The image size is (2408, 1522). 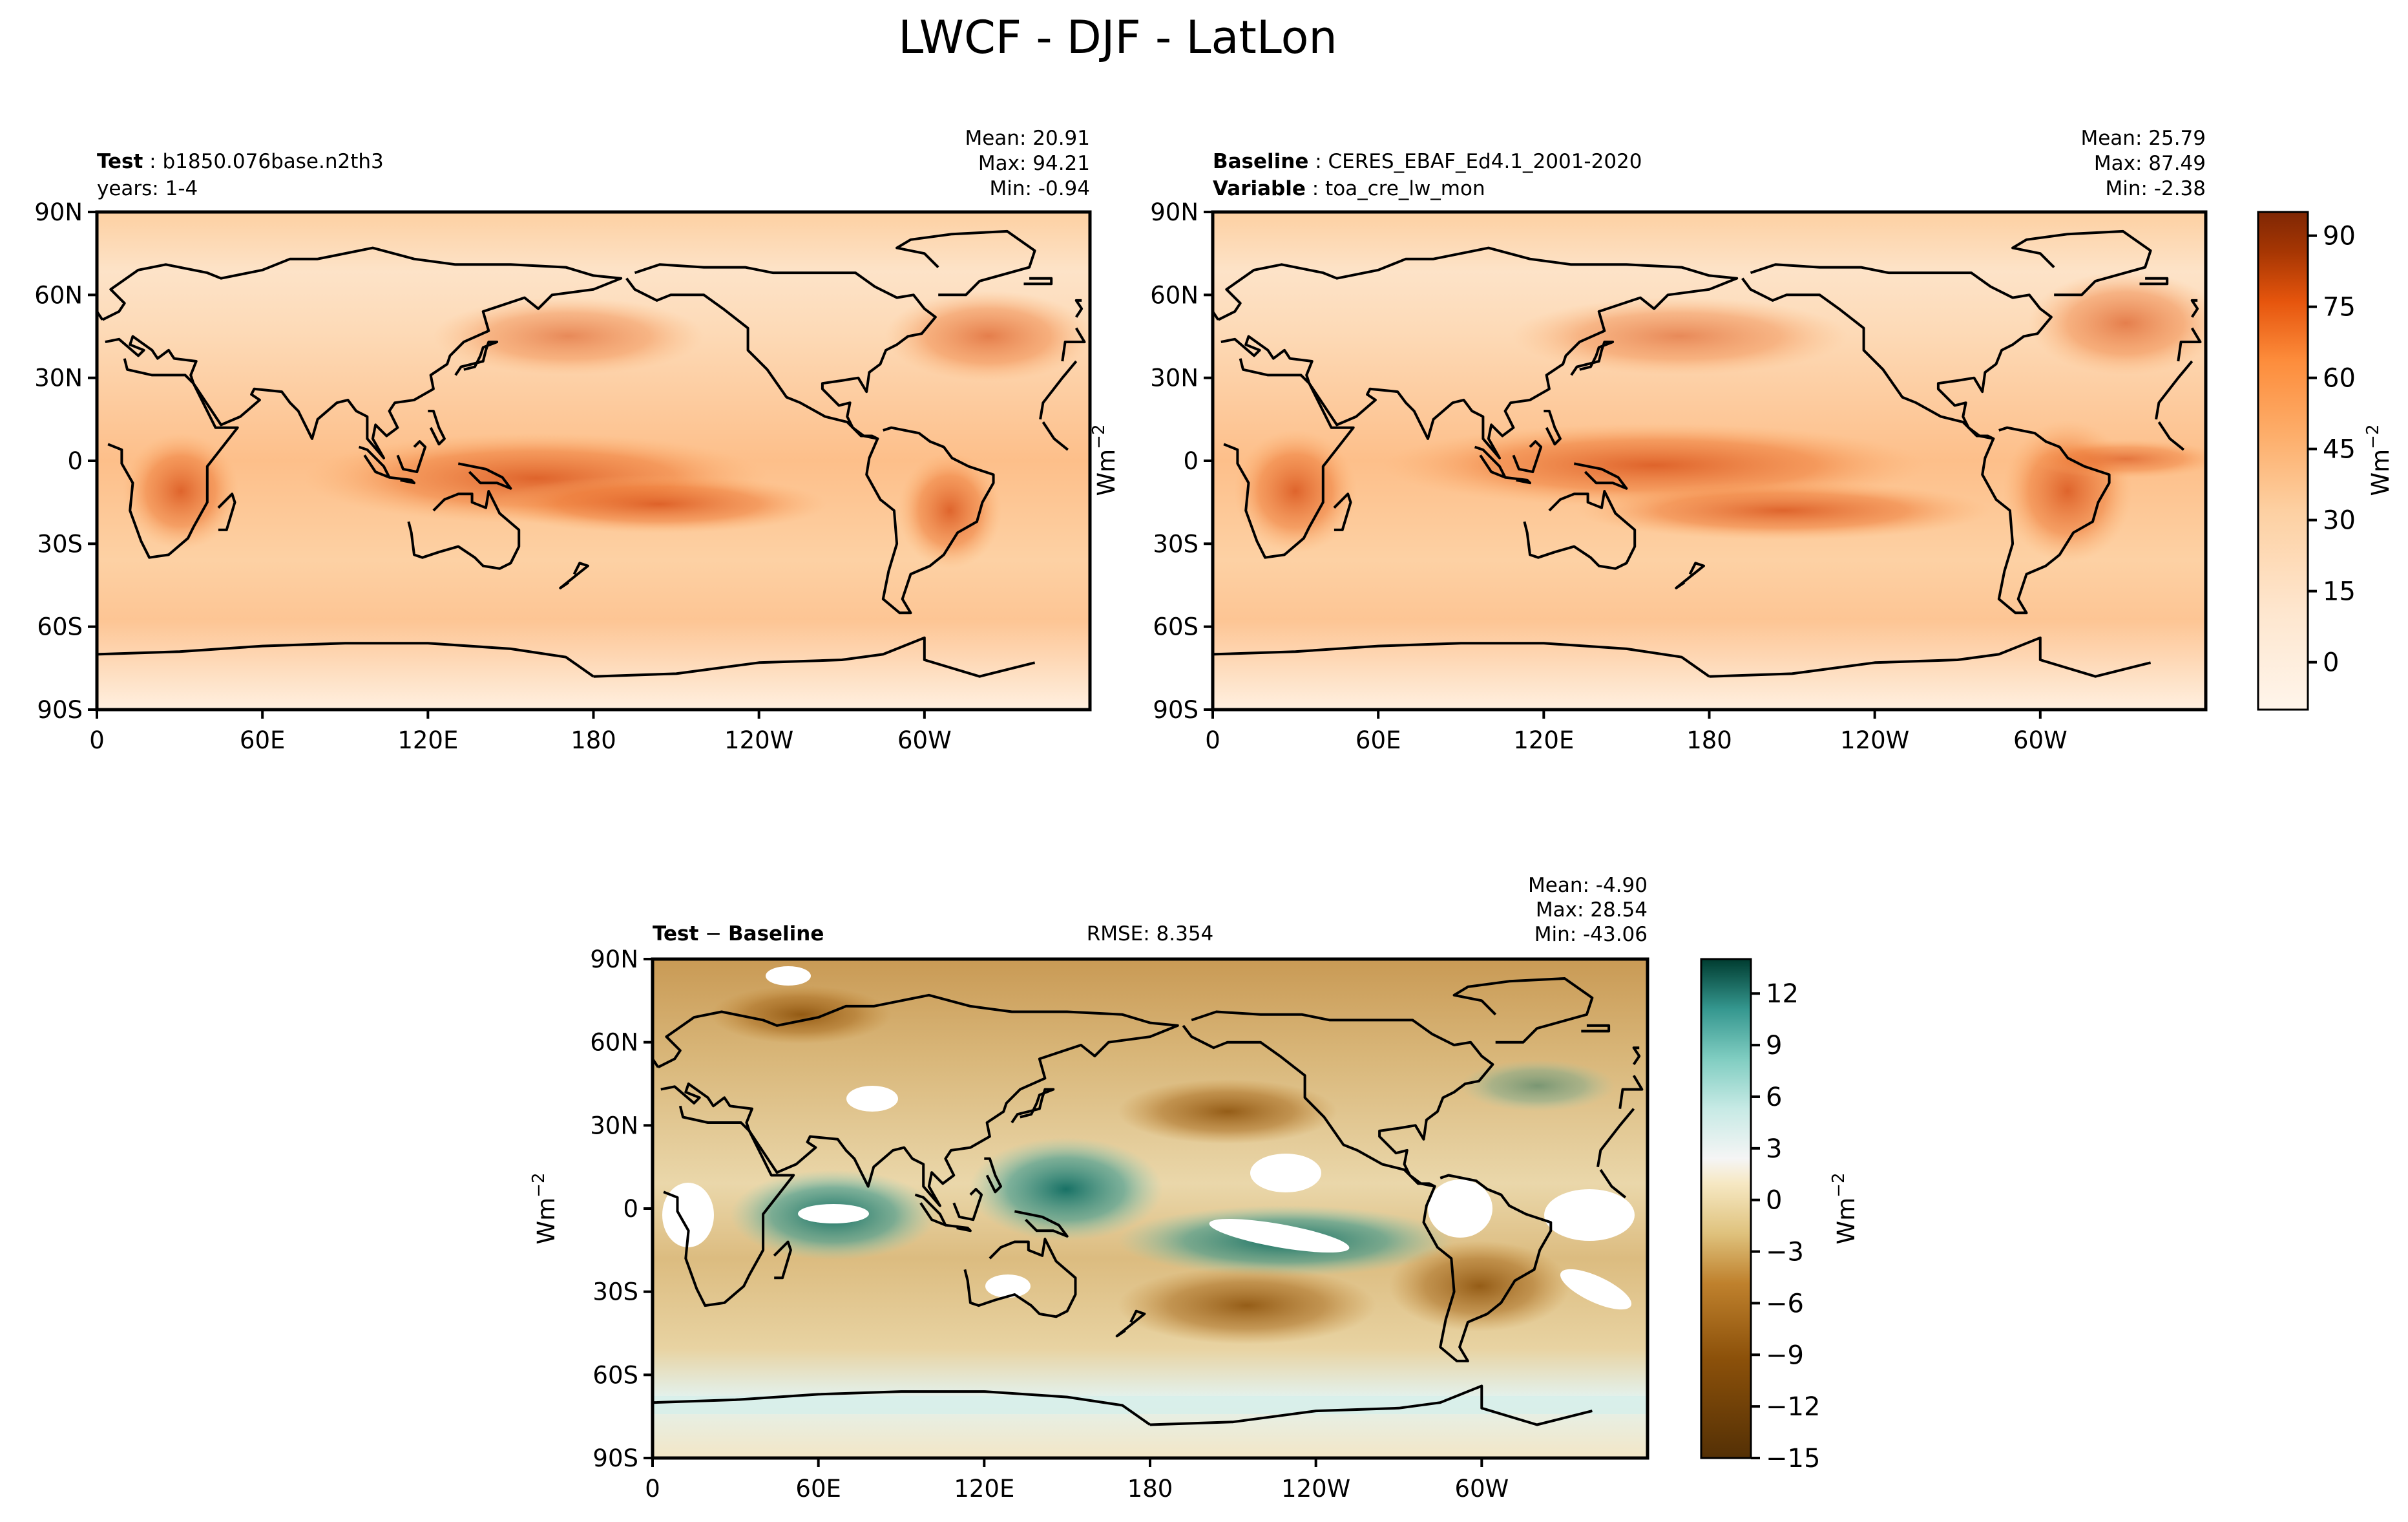 I want to click on colorbar-tick-label: 6, so click(x=1774, y=1097).